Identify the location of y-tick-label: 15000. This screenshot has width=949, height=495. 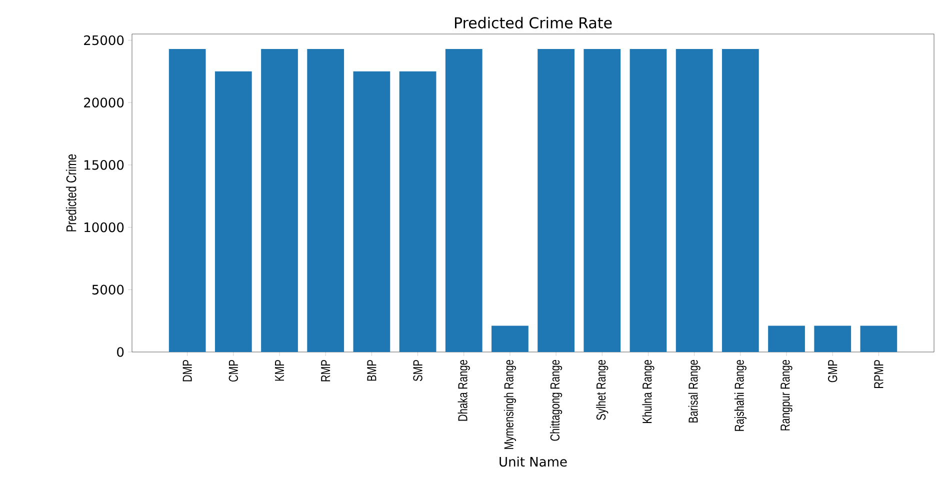
(104, 165).